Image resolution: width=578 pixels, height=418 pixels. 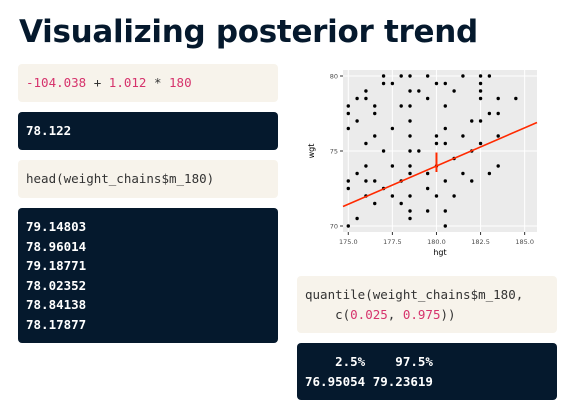 I want to click on x-tick-label: 180.0, so click(x=436, y=242).